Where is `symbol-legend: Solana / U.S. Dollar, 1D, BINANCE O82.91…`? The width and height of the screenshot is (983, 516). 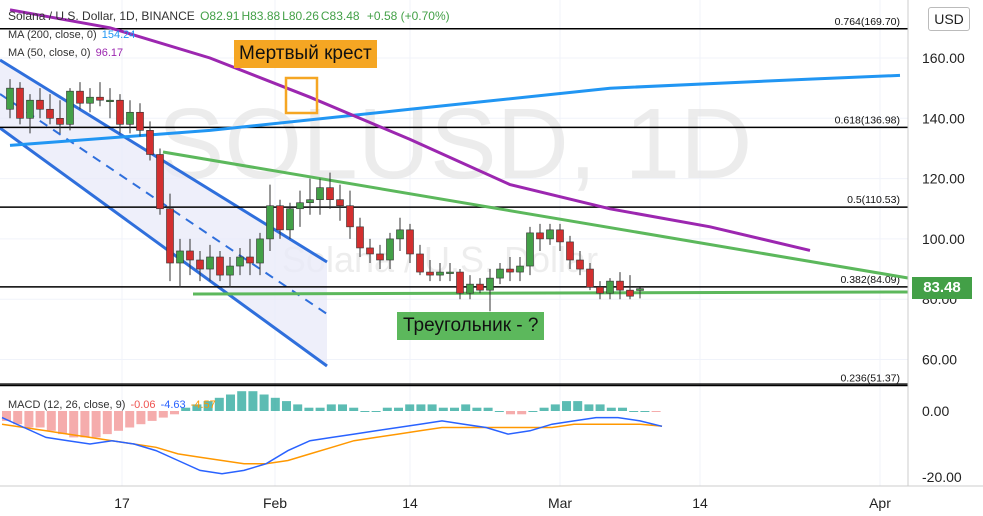
symbol-legend: Solana / U.S. Dollar, 1D, BINANCE O82.91… is located at coordinates (230, 16).